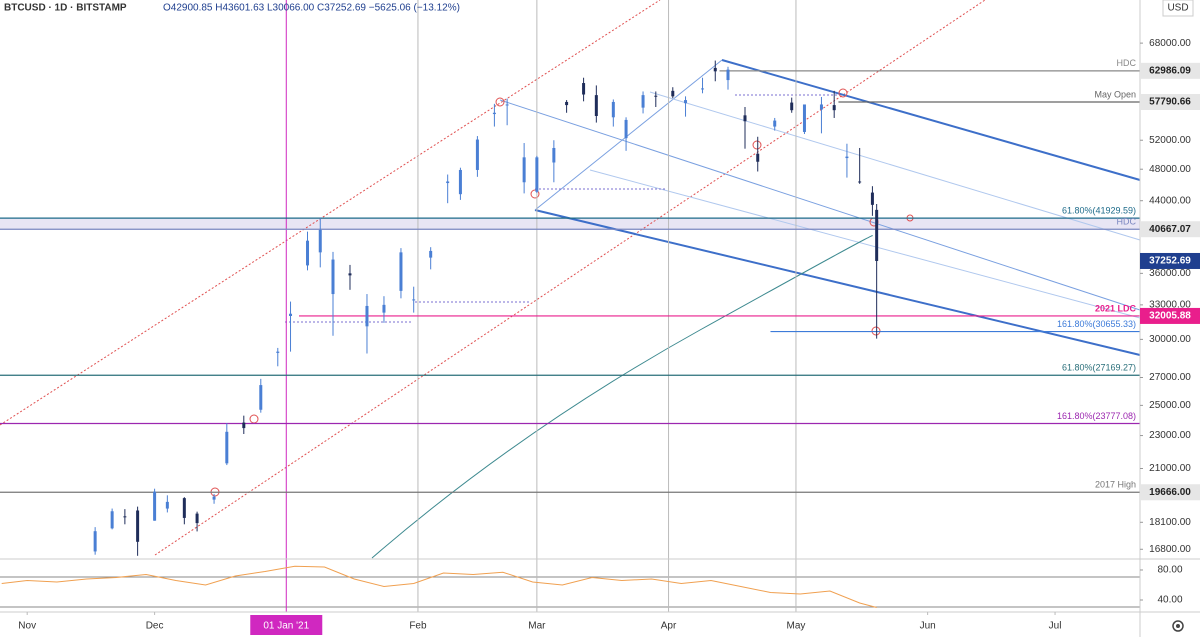  Describe the element at coordinates (1178, 626) in the screenshot. I see `settings-icon` at that location.